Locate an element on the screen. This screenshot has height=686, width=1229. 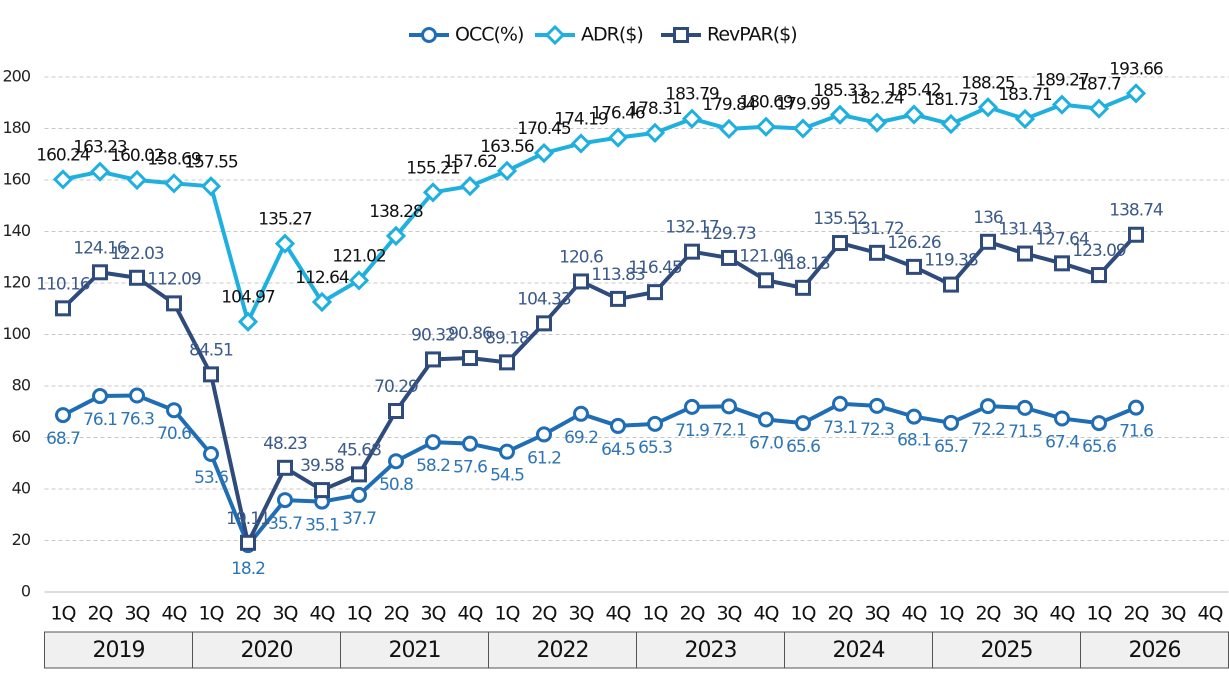
data-label: 84.51 is located at coordinates (211, 350).